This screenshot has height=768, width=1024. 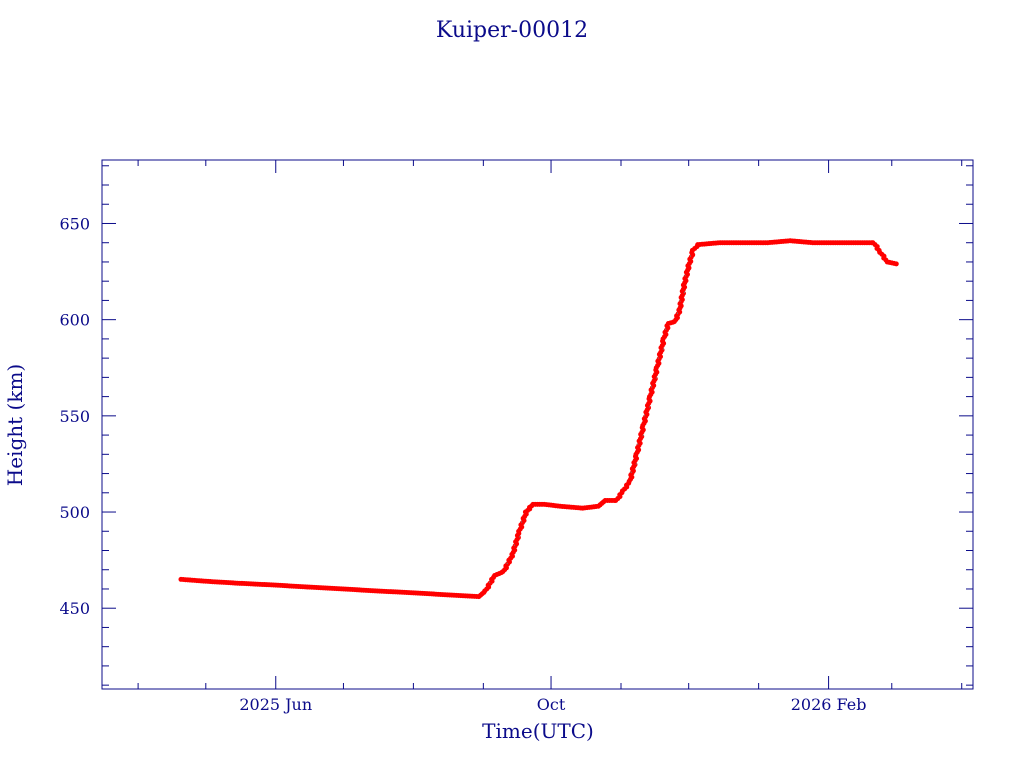 What do you see at coordinates (74, 512) in the screenshot?
I see `y-tick-label: 500` at bounding box center [74, 512].